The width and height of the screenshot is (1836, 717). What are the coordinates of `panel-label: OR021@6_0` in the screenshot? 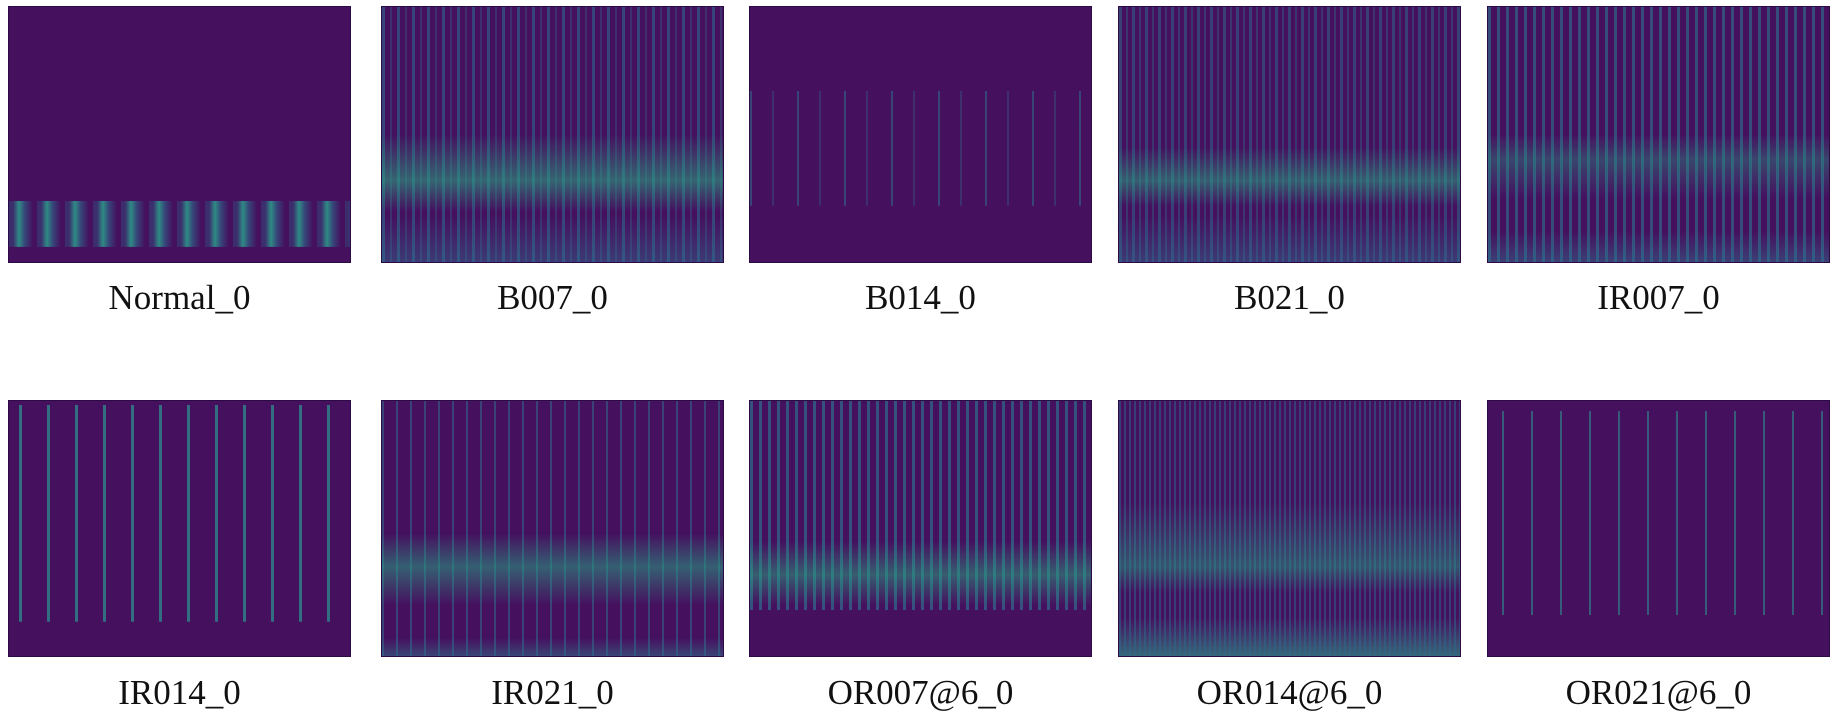 It's located at (1658, 692).